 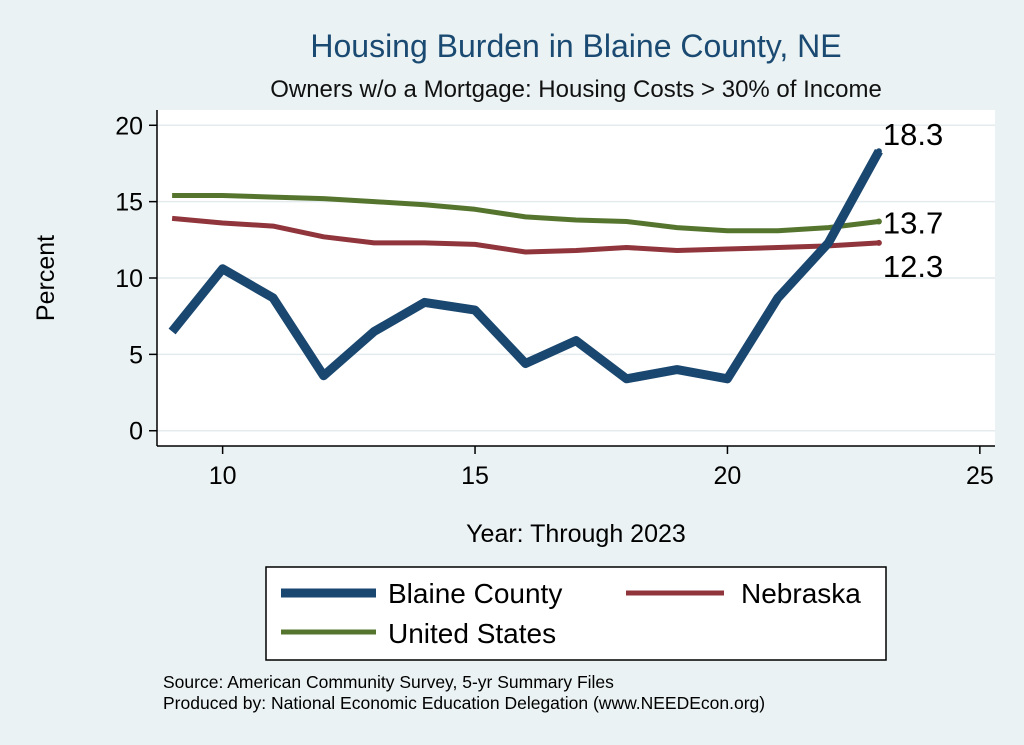 What do you see at coordinates (46, 278) in the screenshot?
I see `y-axis-title: Percent` at bounding box center [46, 278].